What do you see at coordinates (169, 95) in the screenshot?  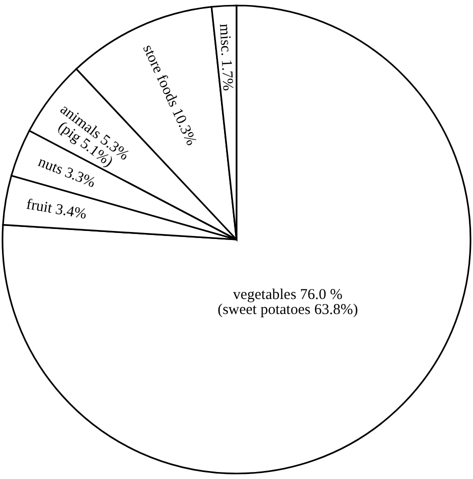 I see `slice-label: store foods 10.3%` at bounding box center [169, 95].